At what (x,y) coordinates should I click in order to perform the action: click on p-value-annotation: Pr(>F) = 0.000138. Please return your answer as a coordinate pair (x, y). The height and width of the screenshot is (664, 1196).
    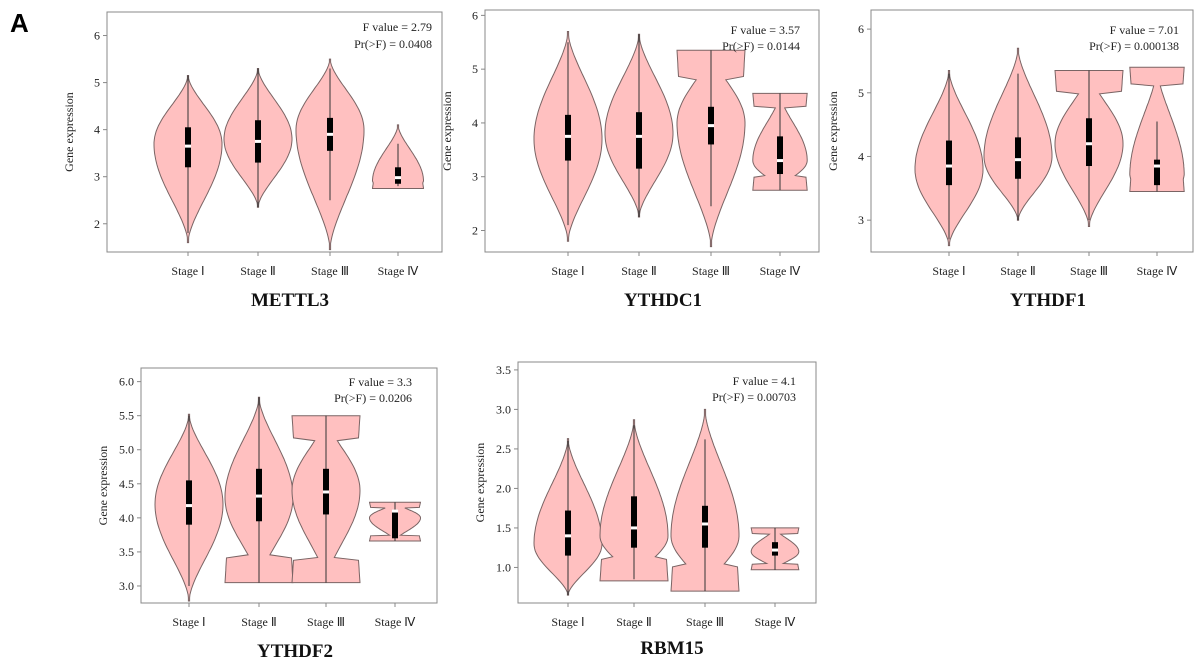
    Looking at the image, I should click on (1134, 46).